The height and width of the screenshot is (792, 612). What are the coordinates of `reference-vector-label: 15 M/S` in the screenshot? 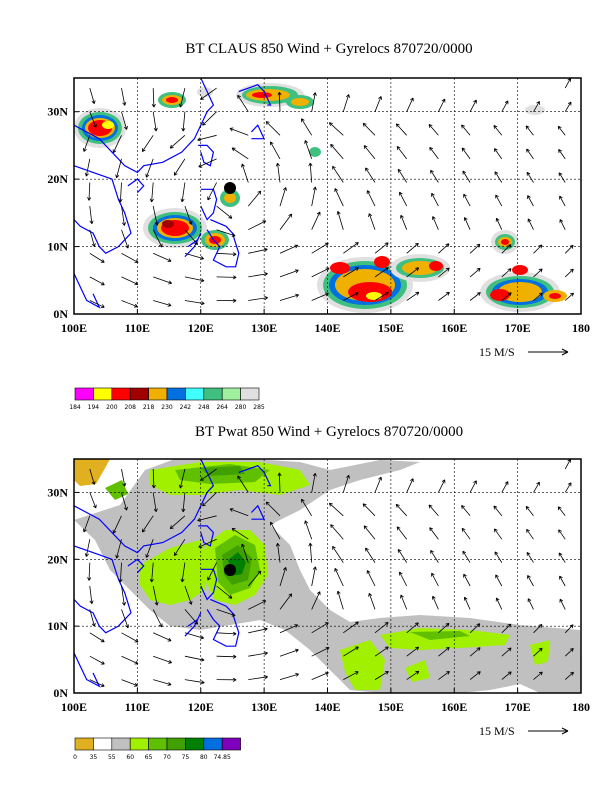 It's located at (497, 352).